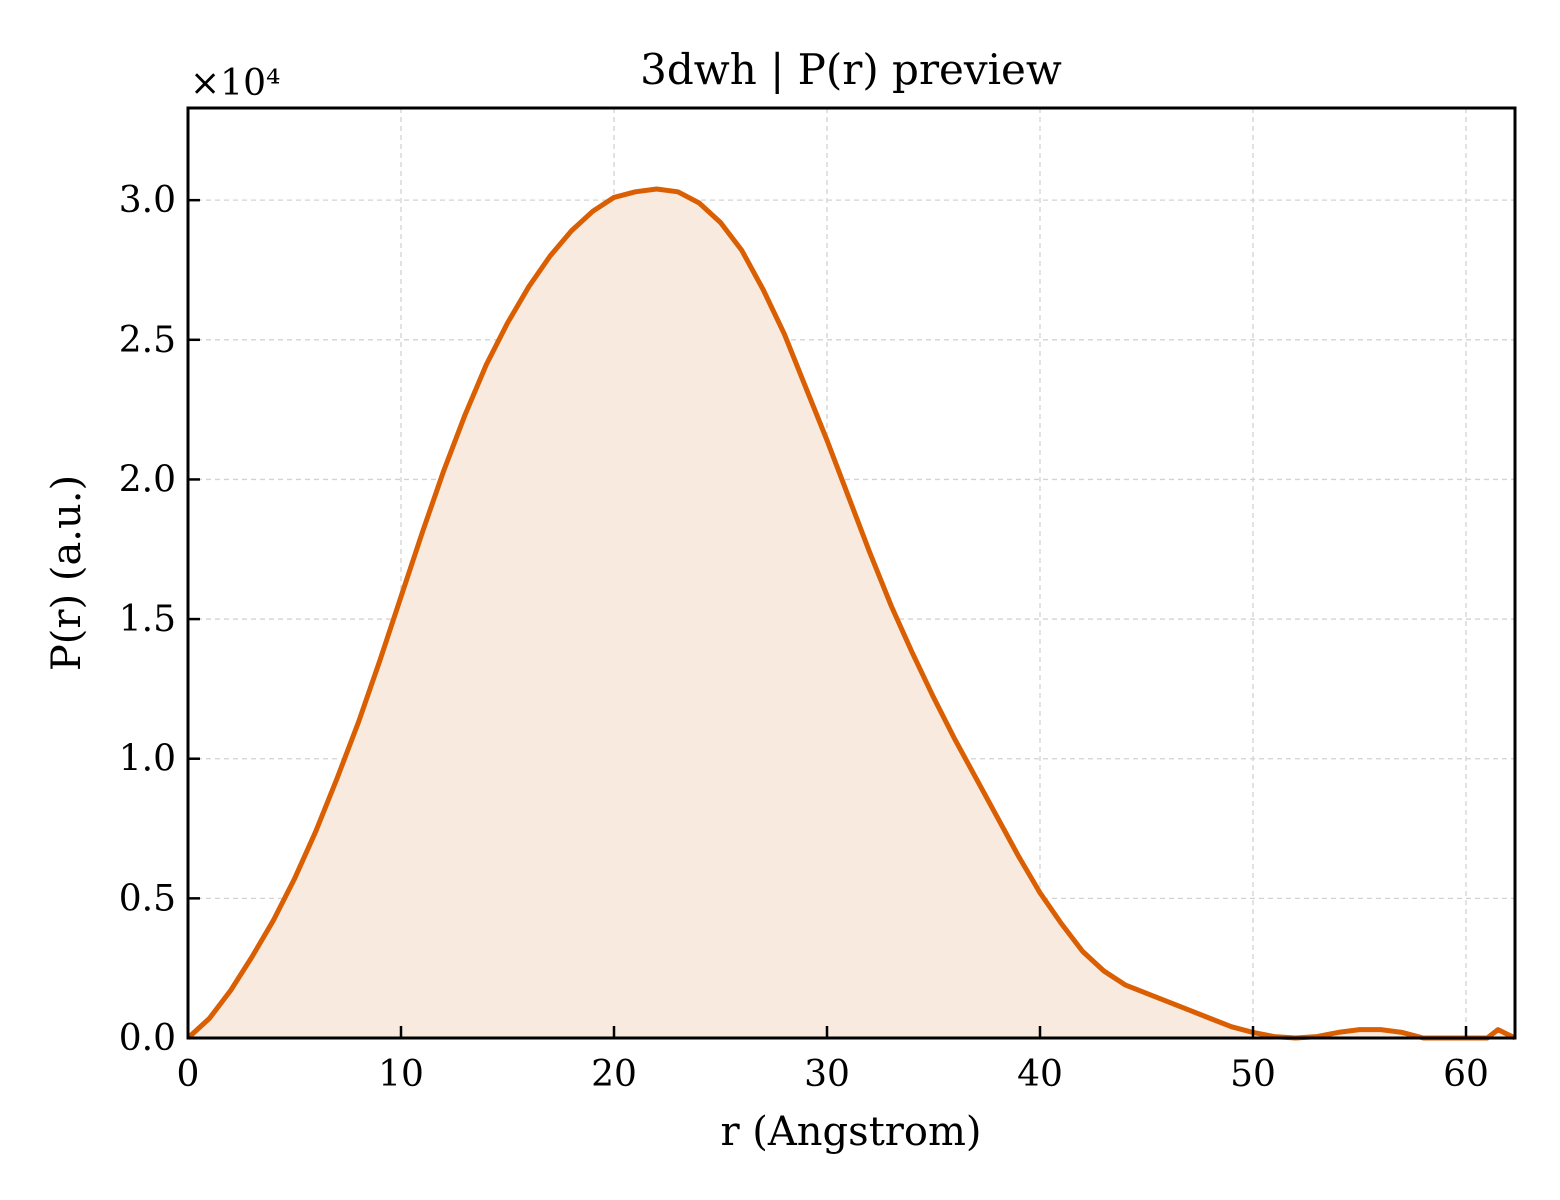 The image size is (1560, 1200). I want to click on y-tick-label: 3.0, so click(147, 200).